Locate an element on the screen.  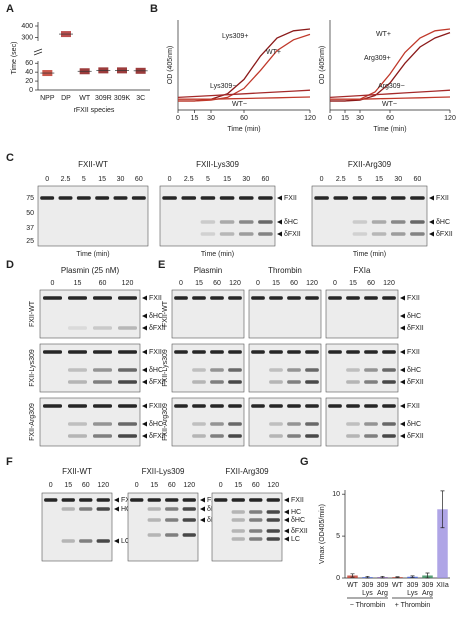
lane-label: 5 is located at coordinates (208, 179).